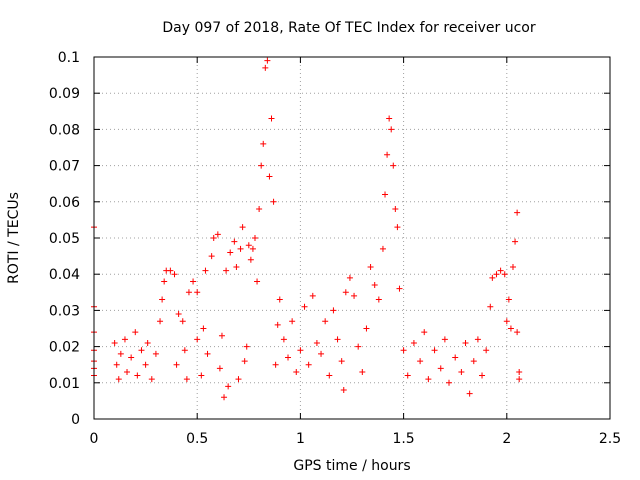  What do you see at coordinates (94, 439) in the screenshot?
I see `x-tick-label: 0` at bounding box center [94, 439].